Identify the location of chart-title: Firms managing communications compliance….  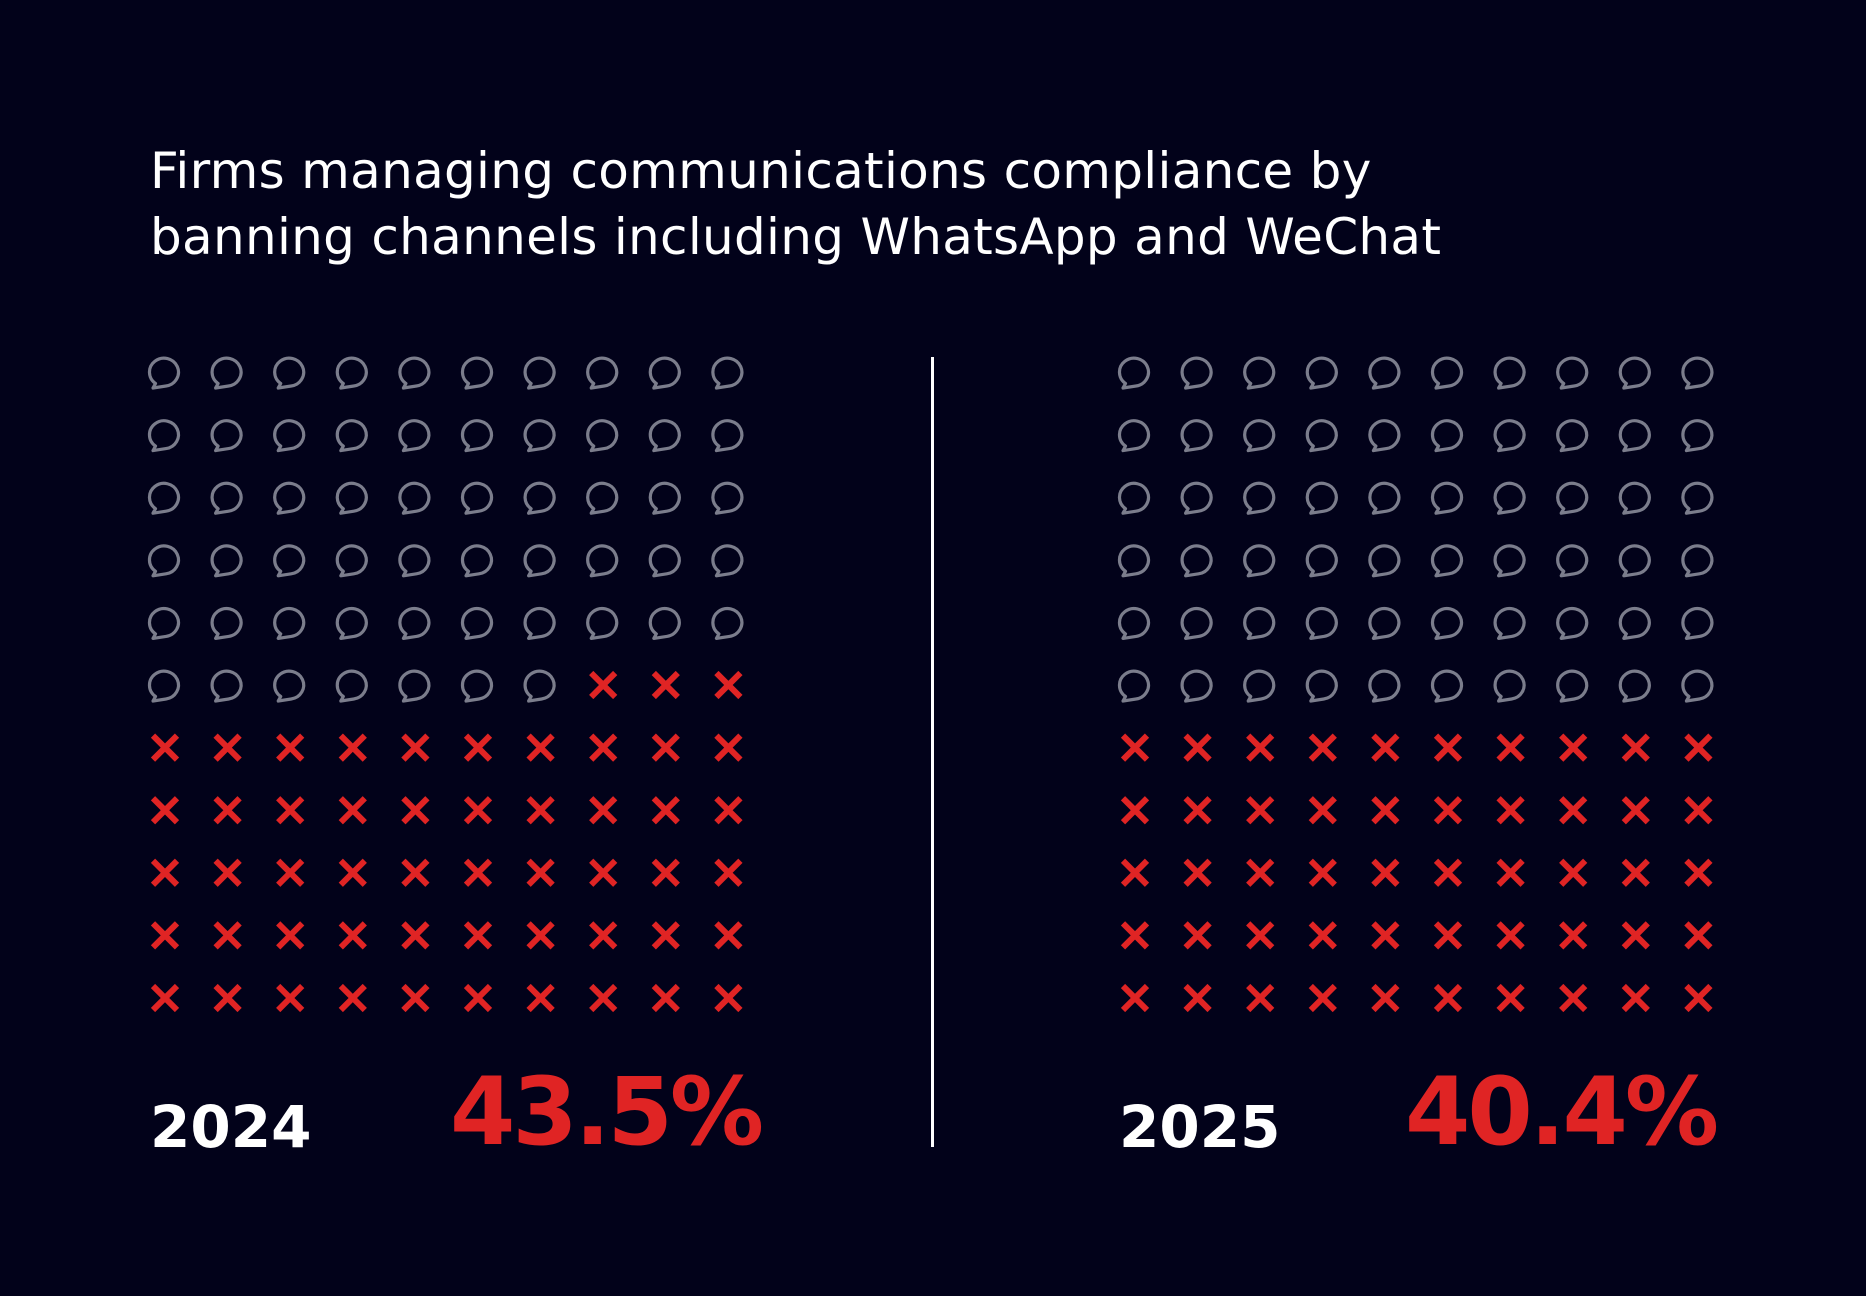
(950, 204).